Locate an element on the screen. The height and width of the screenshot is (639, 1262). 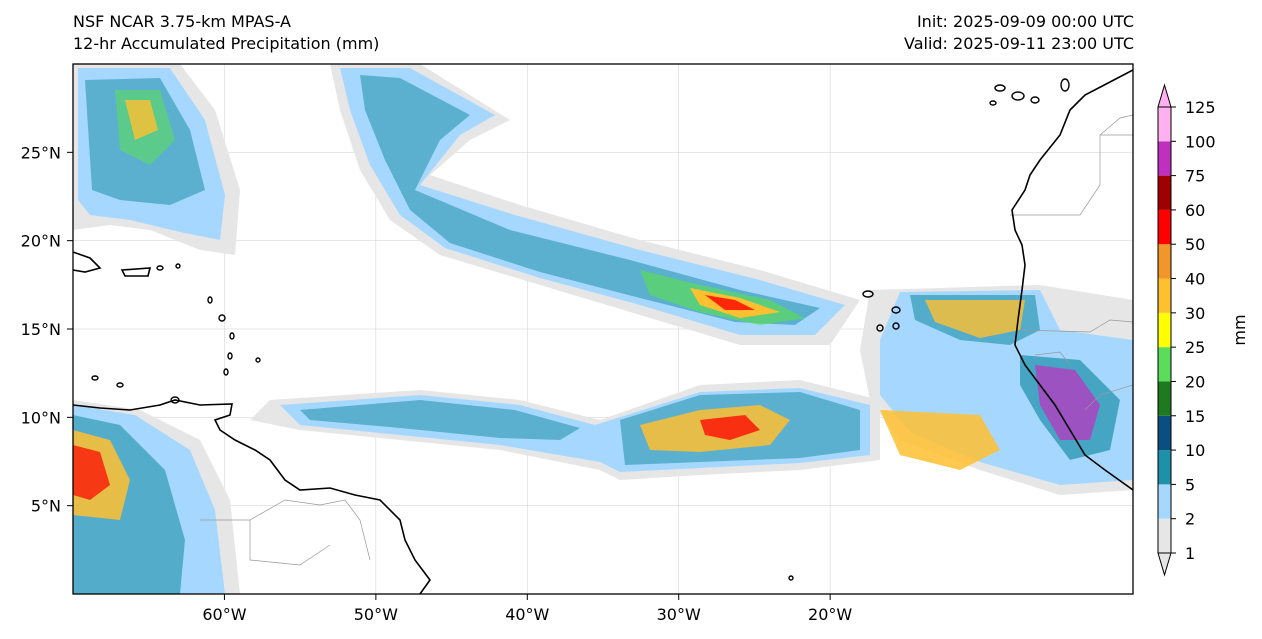
lon-tick-label: 30°W is located at coordinates (679, 614).